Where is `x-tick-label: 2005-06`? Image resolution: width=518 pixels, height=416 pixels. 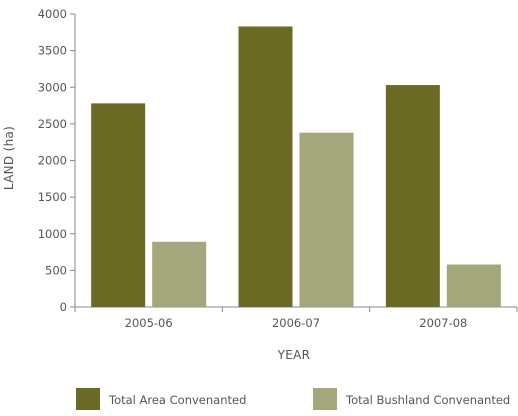 x-tick-label: 2005-06 is located at coordinates (149, 323).